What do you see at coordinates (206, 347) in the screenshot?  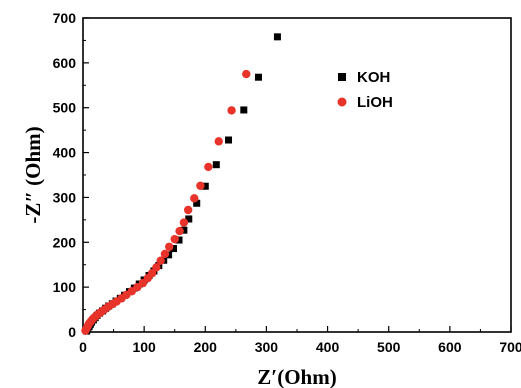 I see `x-tick-label: 200` at bounding box center [206, 347].